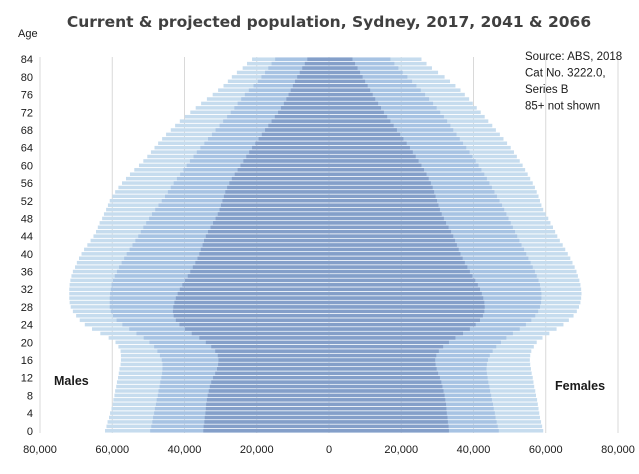 The image size is (639, 474). Describe the element at coordinates (27, 361) in the screenshot. I see `age-tick-label: 16` at that location.